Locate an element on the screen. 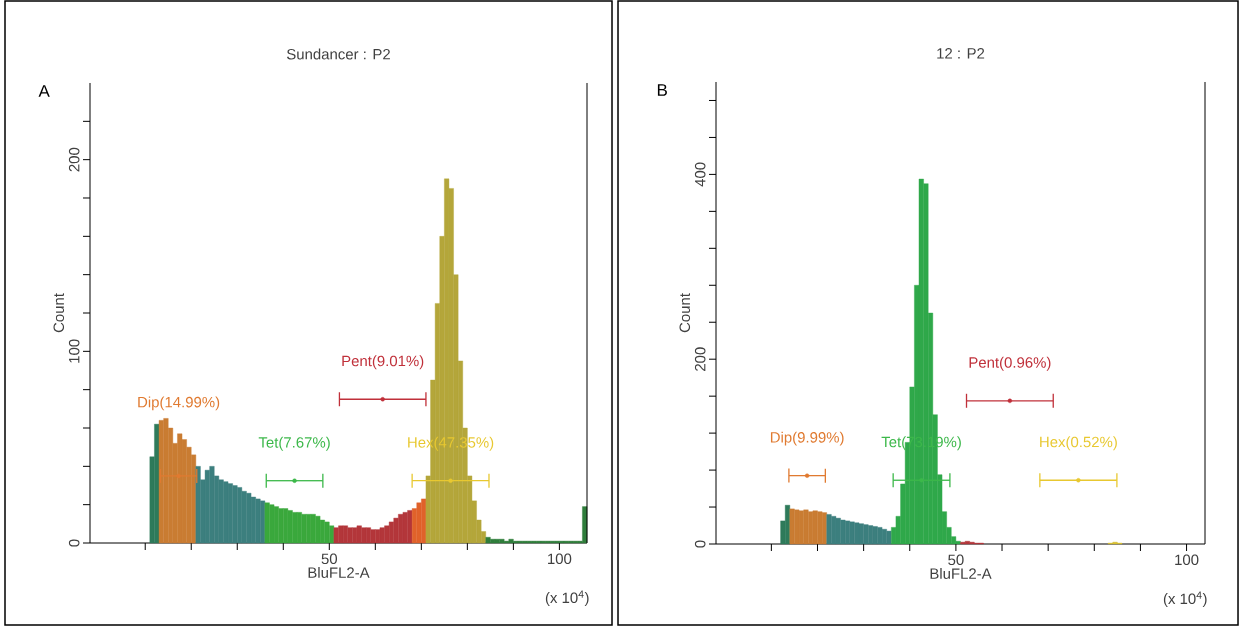  text: Tet(7.67%) is located at coordinates (294, 443).